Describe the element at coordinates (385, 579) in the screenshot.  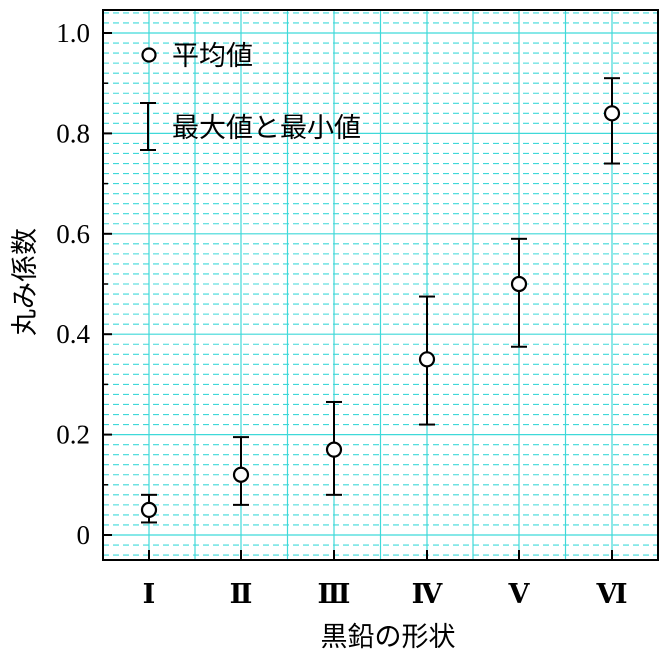
I see `x-axis-ticks: Ⅰ Ⅱ Ⅲ Ⅳ Ⅴ Ⅵ` at that location.